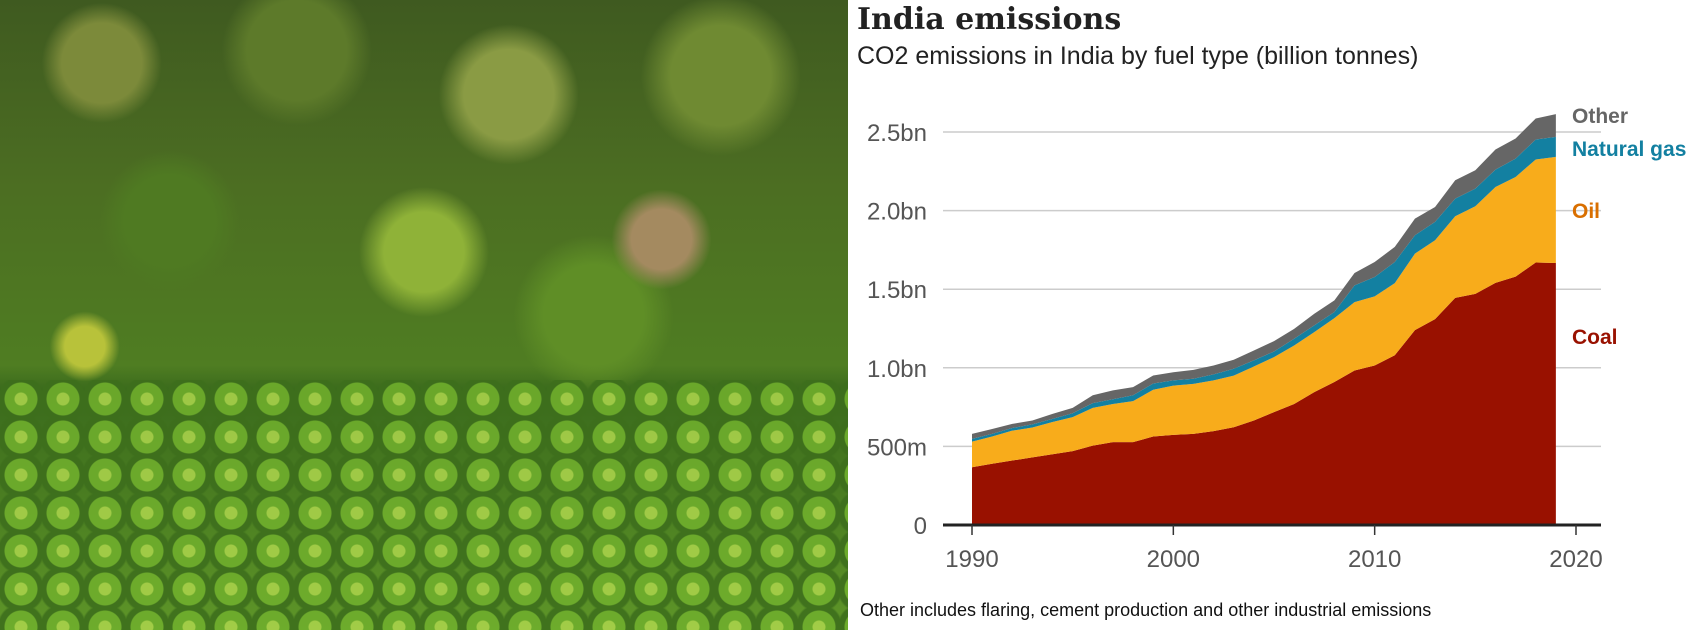 Image resolution: width=1700 pixels, height=630 pixels. What do you see at coordinates (1595, 337) in the screenshot?
I see `legend-label-coal: Coal` at bounding box center [1595, 337].